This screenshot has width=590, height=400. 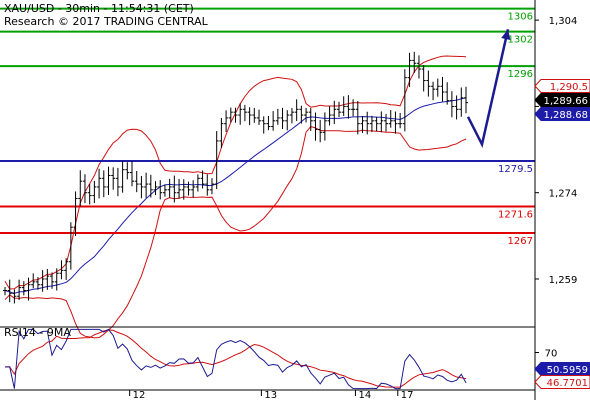 What do you see at coordinates (567, 370) in the screenshot?
I see `rsi-tag-label: 50.5959` at bounding box center [567, 370].